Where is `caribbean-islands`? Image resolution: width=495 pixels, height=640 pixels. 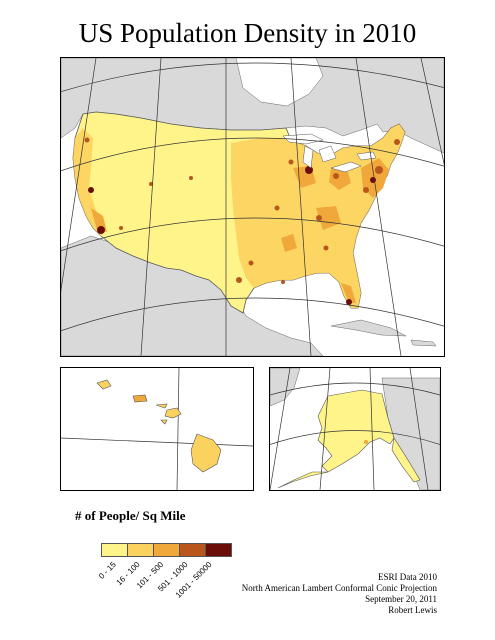 caribbean-islands is located at coordinates (423, 343).